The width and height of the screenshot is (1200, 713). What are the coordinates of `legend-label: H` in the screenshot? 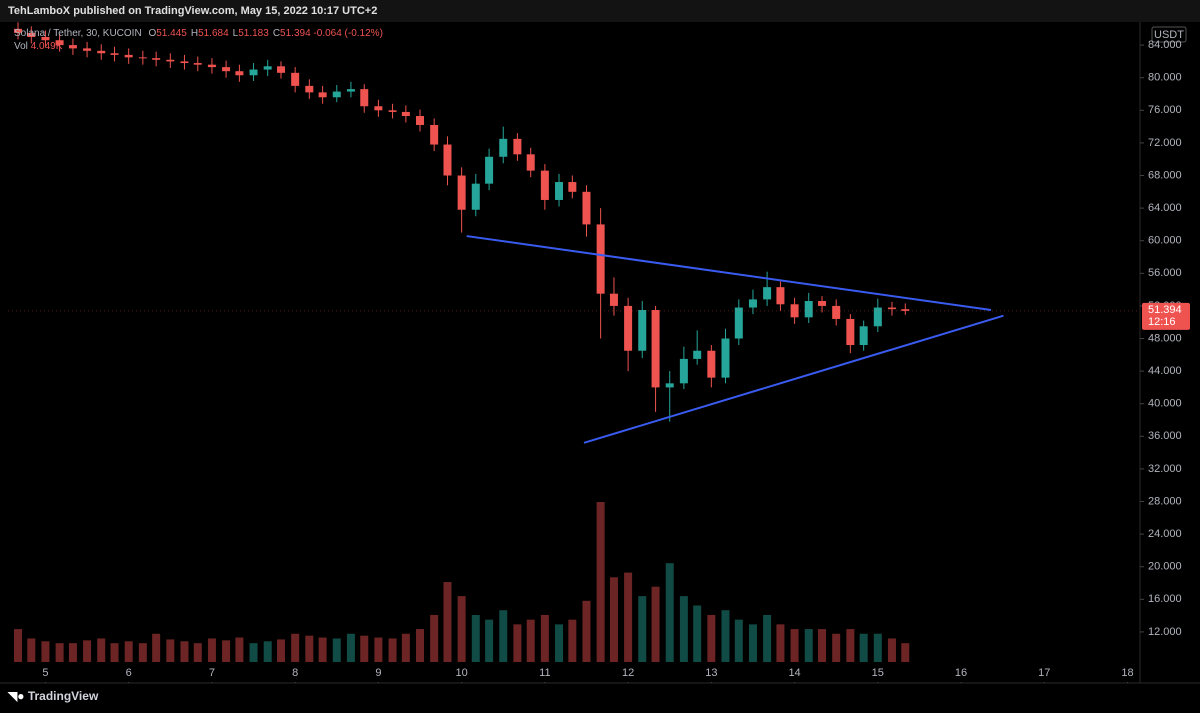 It's located at (194, 33).